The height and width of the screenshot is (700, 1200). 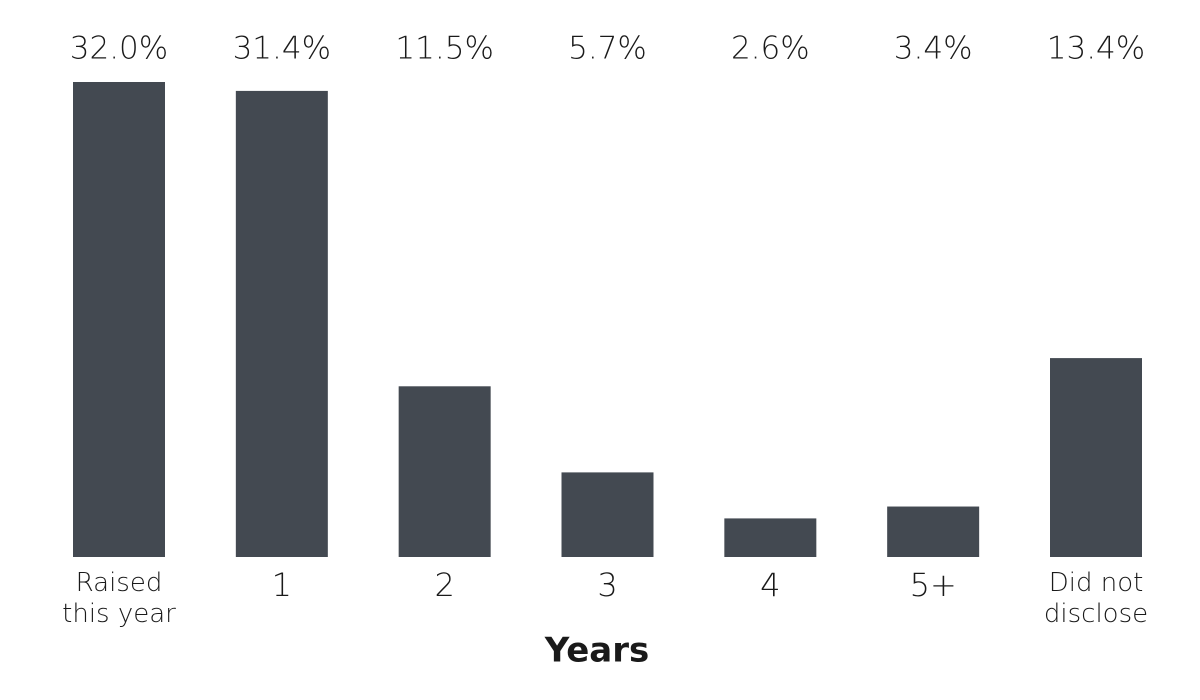 I want to click on x-tick-label: 3, so click(x=607, y=585).